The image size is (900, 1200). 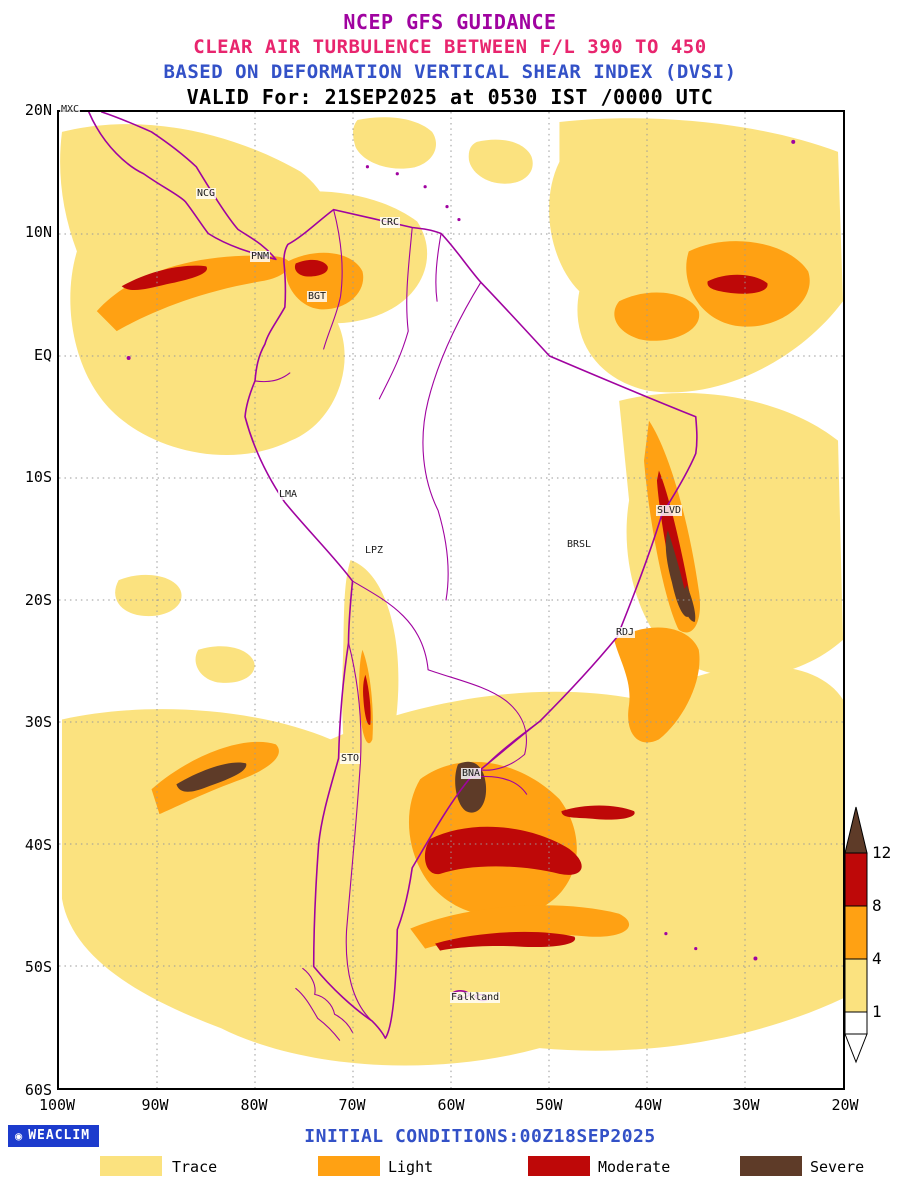 What do you see at coordinates (669, 510) in the screenshot?
I see `city-label: SLVD` at bounding box center [669, 510].